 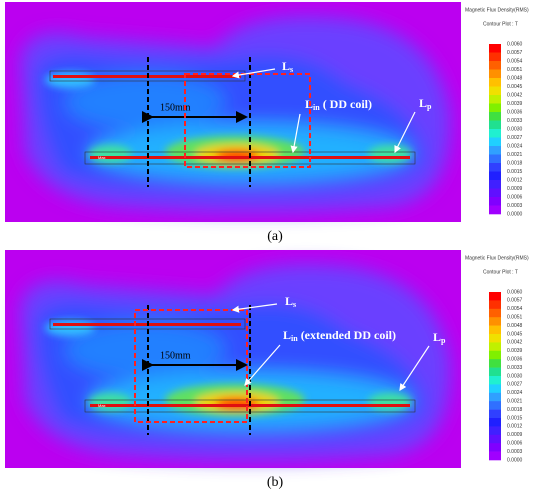 I want to click on legend-value: 0.0018, so click(x=515, y=163).